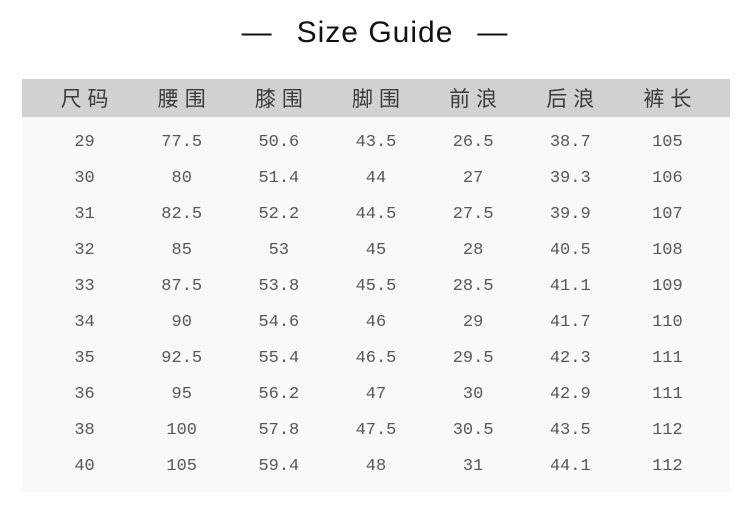 Image resolution: width=750 pixels, height=521 pixels. What do you see at coordinates (570, 467) in the screenshot?
I see `table-cell: 44.1` at bounding box center [570, 467].